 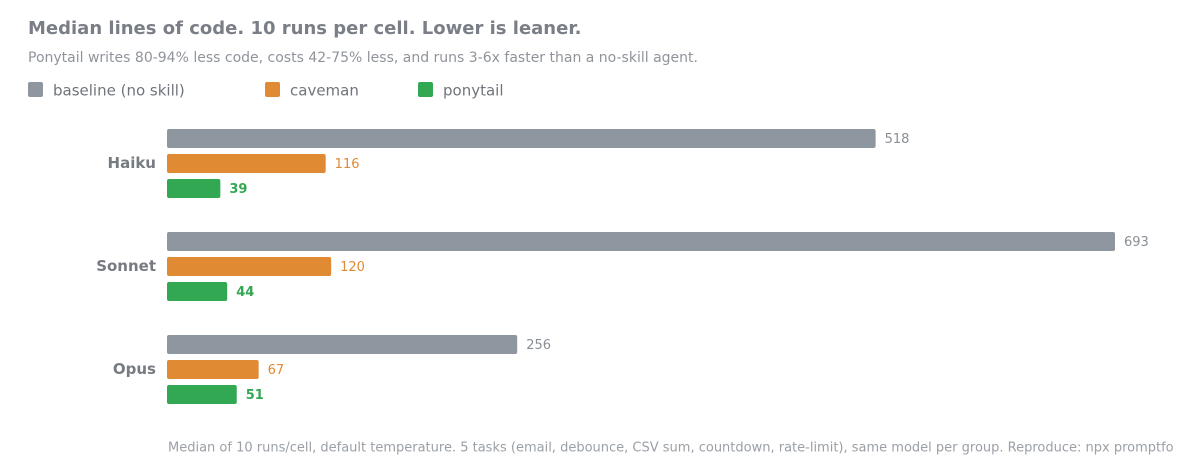 What do you see at coordinates (1136, 242) in the screenshot?
I see `value-label: 693` at bounding box center [1136, 242].